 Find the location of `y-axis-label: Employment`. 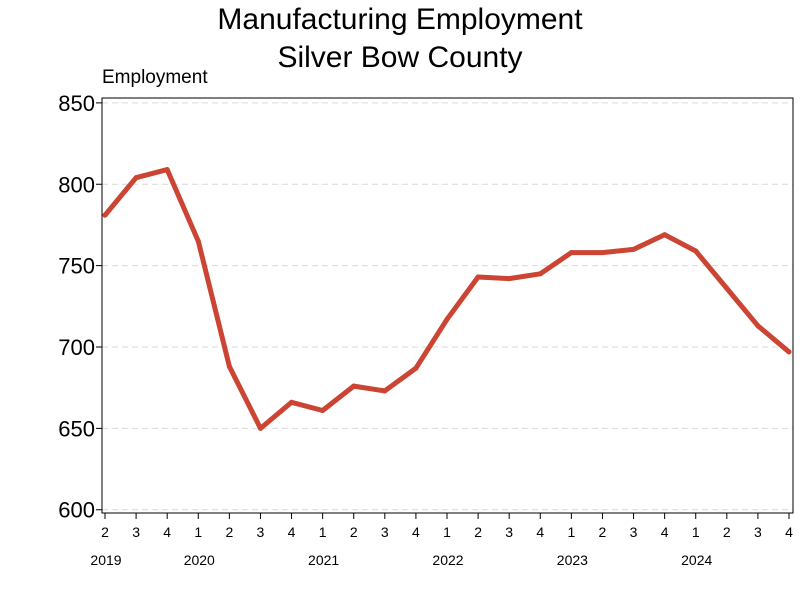

y-axis-label: Employment is located at coordinates (155, 77).